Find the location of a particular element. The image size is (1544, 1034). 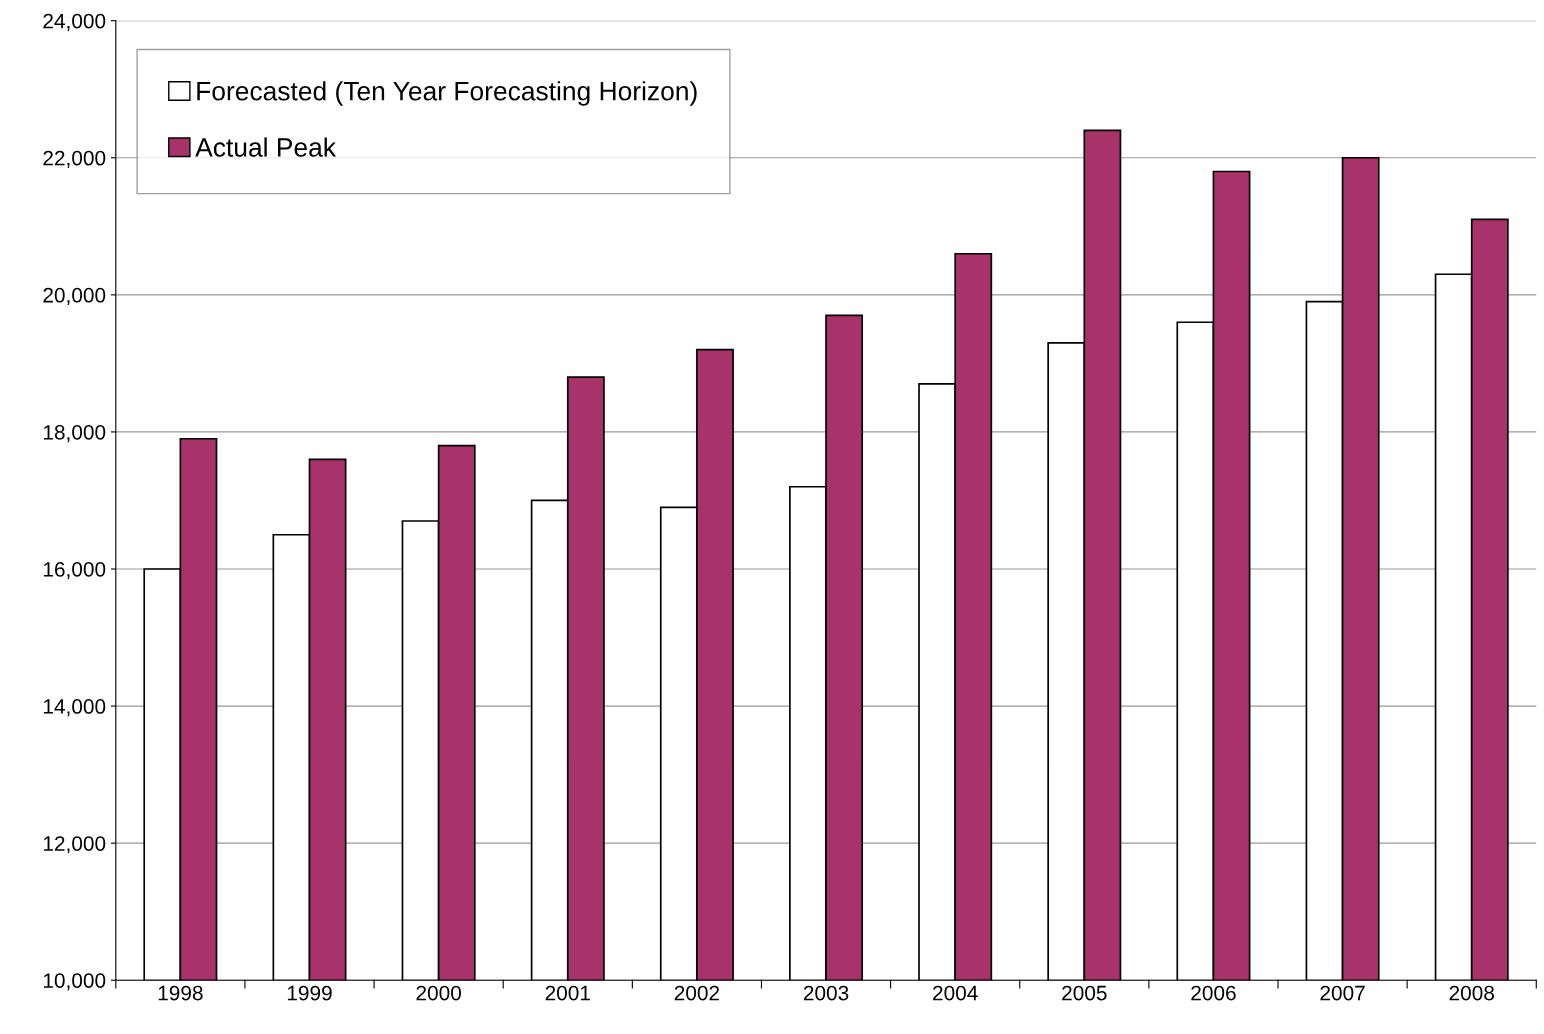

x-tick-label: 1998 is located at coordinates (180, 993).